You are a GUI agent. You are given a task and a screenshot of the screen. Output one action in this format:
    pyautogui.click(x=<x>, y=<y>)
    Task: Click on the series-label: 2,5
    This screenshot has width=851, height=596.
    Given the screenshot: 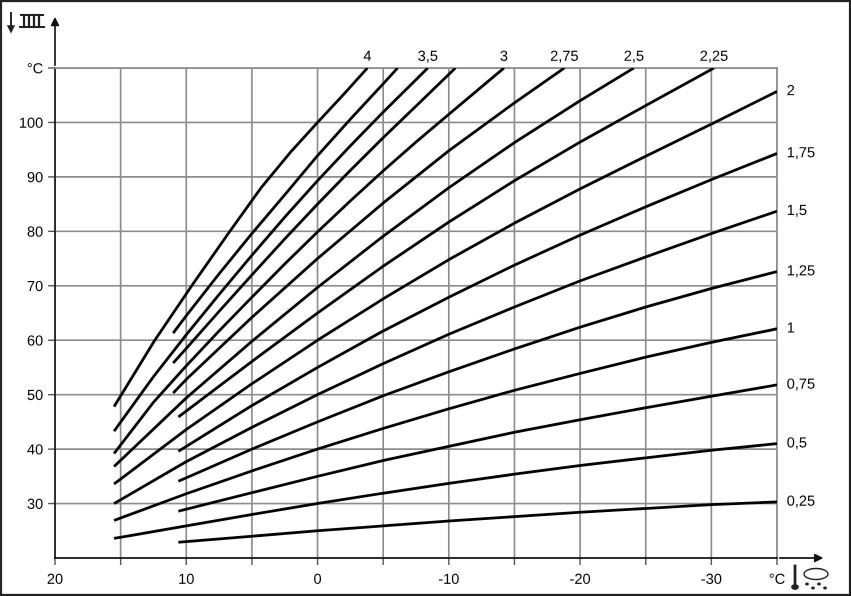 What is the action you would take?
    pyautogui.click(x=634, y=56)
    